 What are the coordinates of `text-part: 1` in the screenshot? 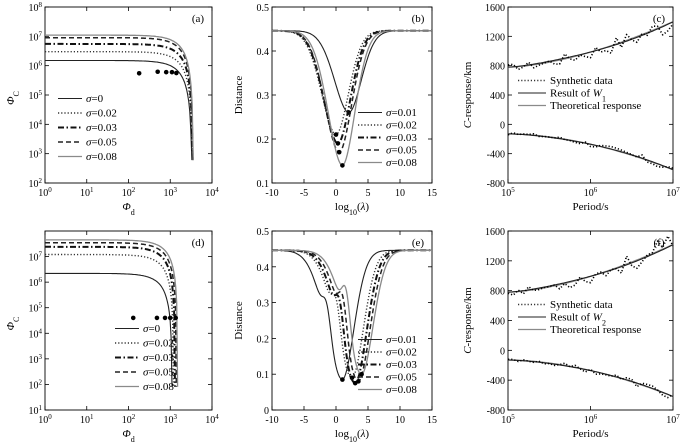 It's located at (604, 98).